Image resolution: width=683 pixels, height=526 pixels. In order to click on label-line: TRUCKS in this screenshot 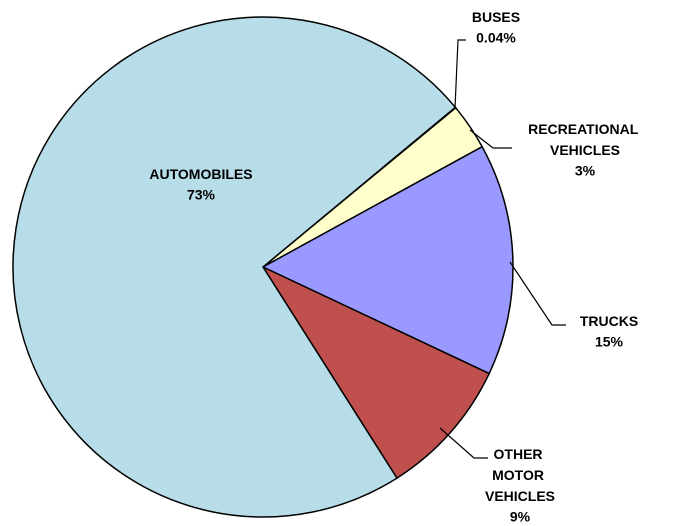, I will do `click(609, 321)`.